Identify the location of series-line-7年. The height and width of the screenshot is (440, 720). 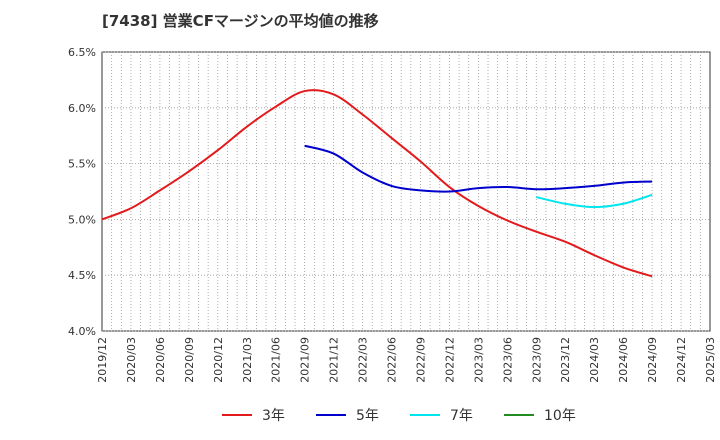
(594, 201).